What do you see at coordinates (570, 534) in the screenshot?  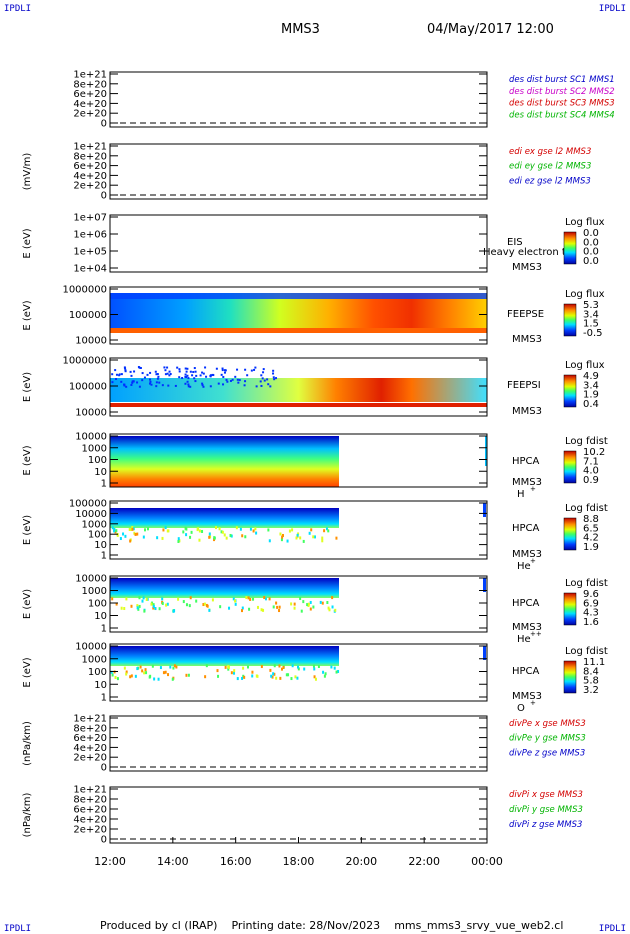 I see `colorbar` at bounding box center [570, 534].